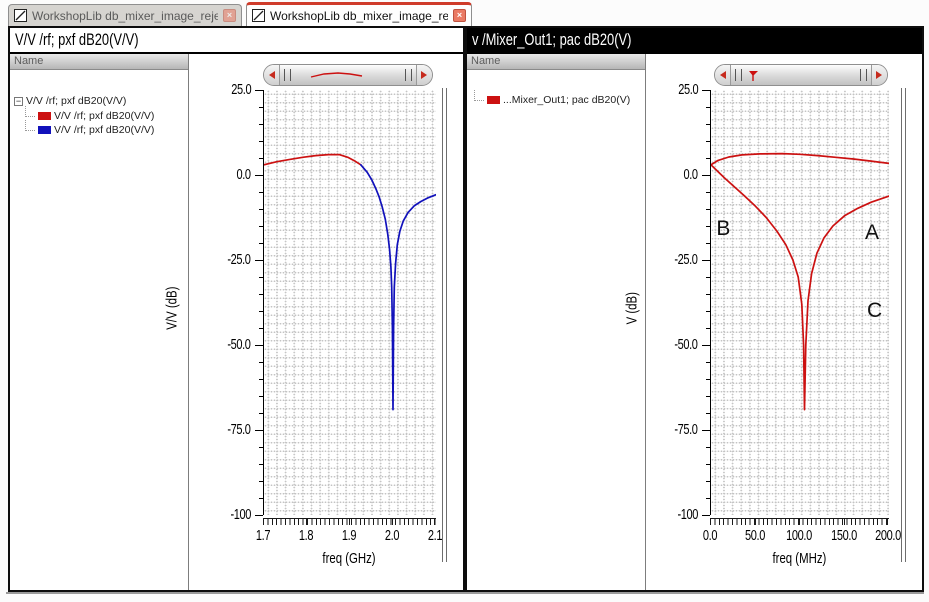 The width and height of the screenshot is (929, 602). Describe the element at coordinates (754, 536) in the screenshot. I see `x-tick-label: 50.0` at that location.